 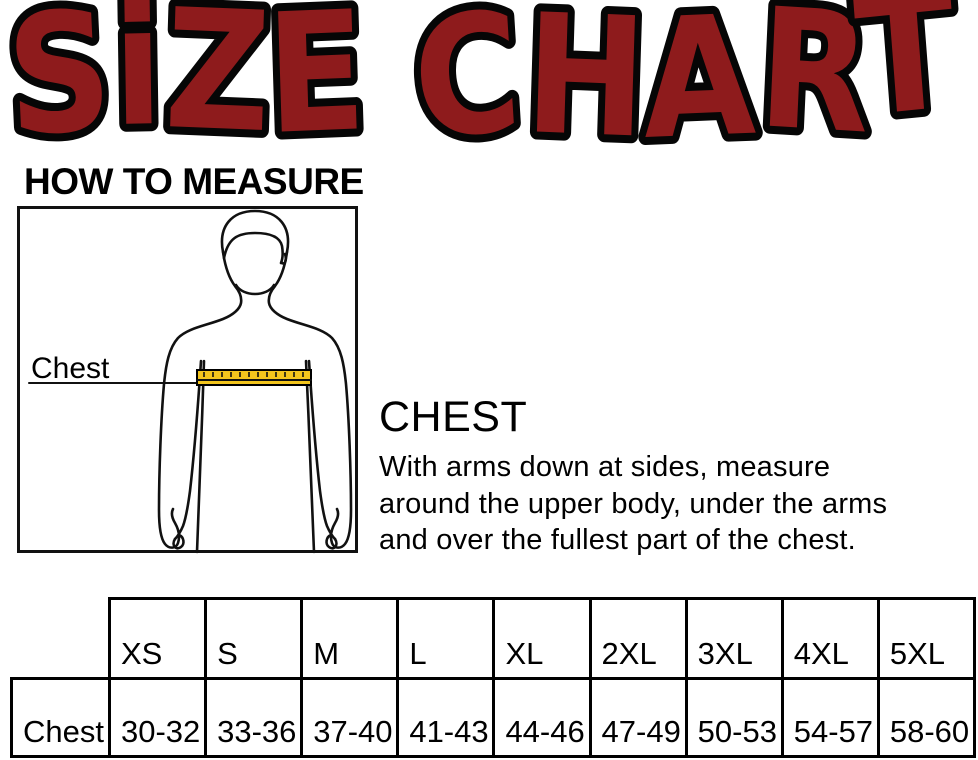 I want to click on tape-measure-icon, so click(x=254, y=377).